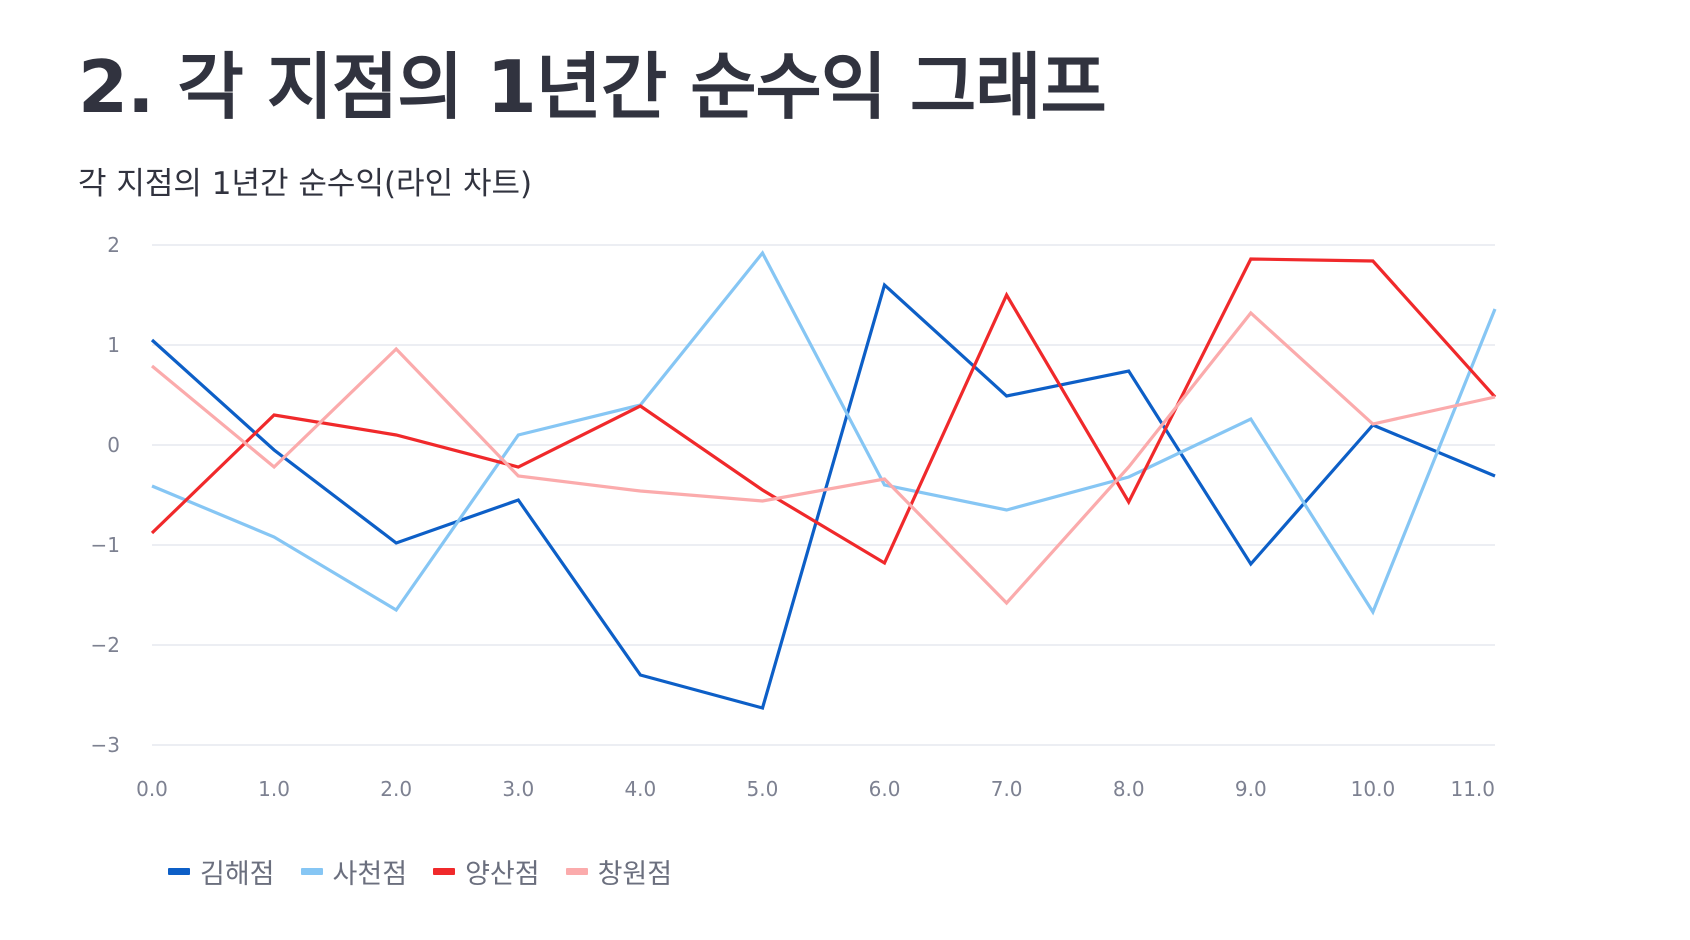 The height and width of the screenshot is (940, 1690). What do you see at coordinates (1251, 789) in the screenshot?
I see `x-tick-label: 9.0` at bounding box center [1251, 789].